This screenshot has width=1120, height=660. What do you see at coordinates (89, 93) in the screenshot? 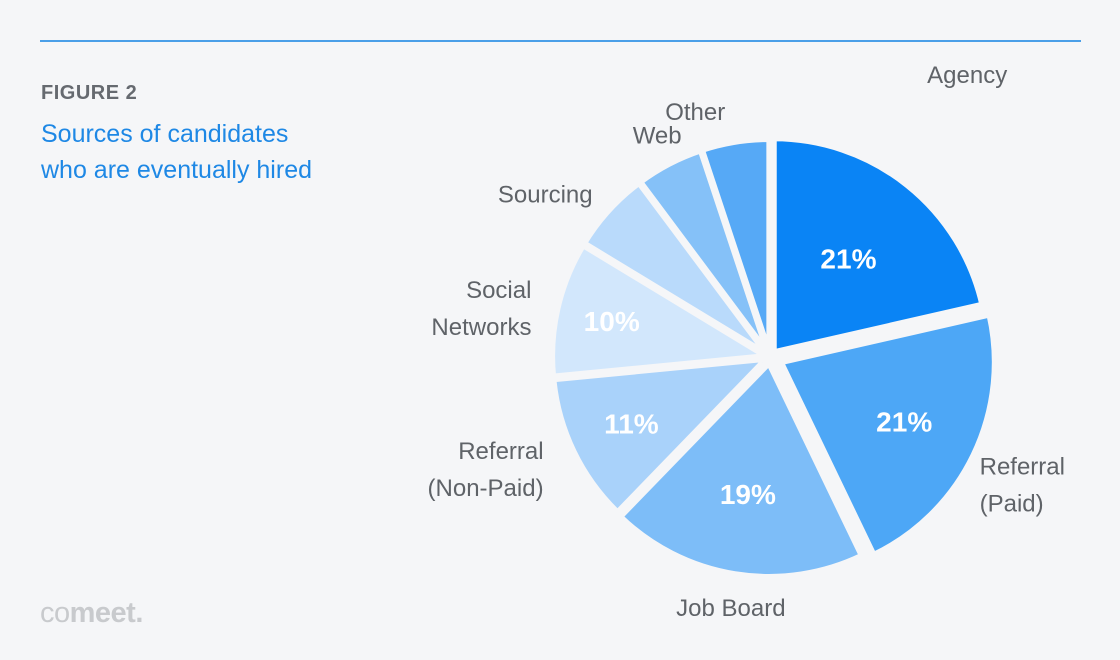
I see `figure-number: FIGURE 2` at bounding box center [89, 93].